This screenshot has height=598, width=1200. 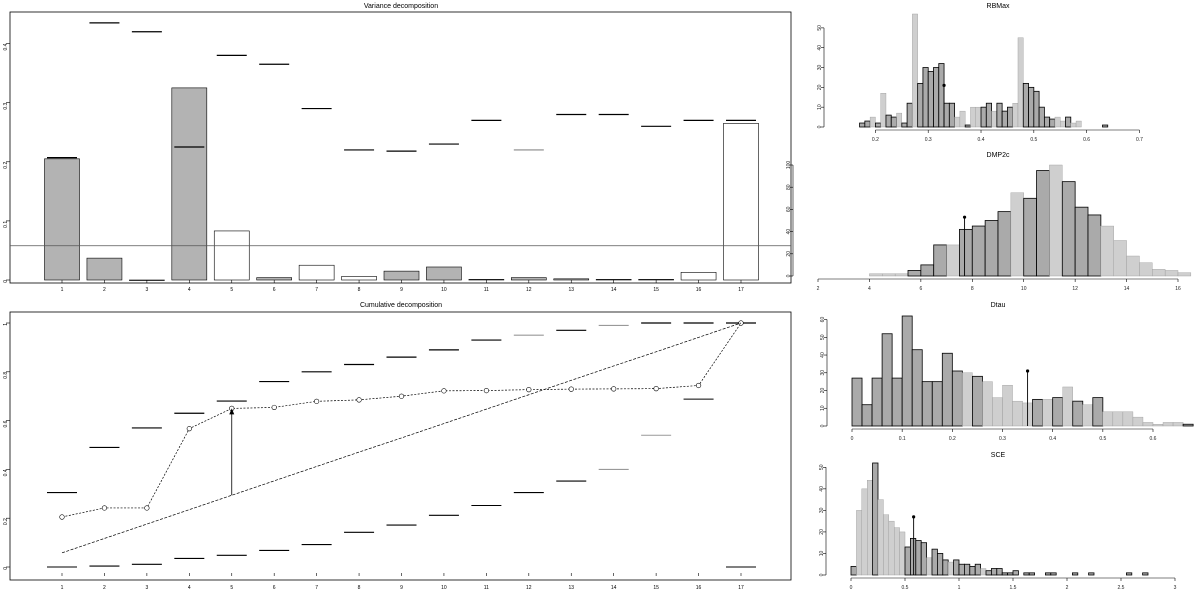 I want to click on x-tick-label: 4, so click(x=189, y=290).